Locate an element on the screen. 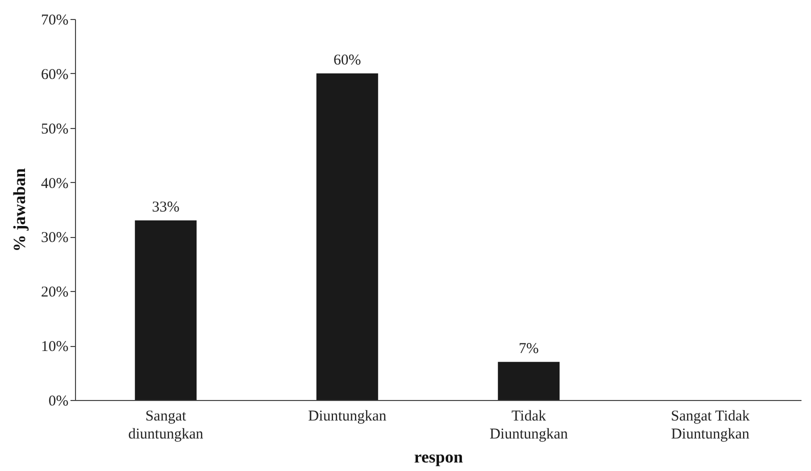  x-tick-label: Diuntungkan is located at coordinates (347, 416).